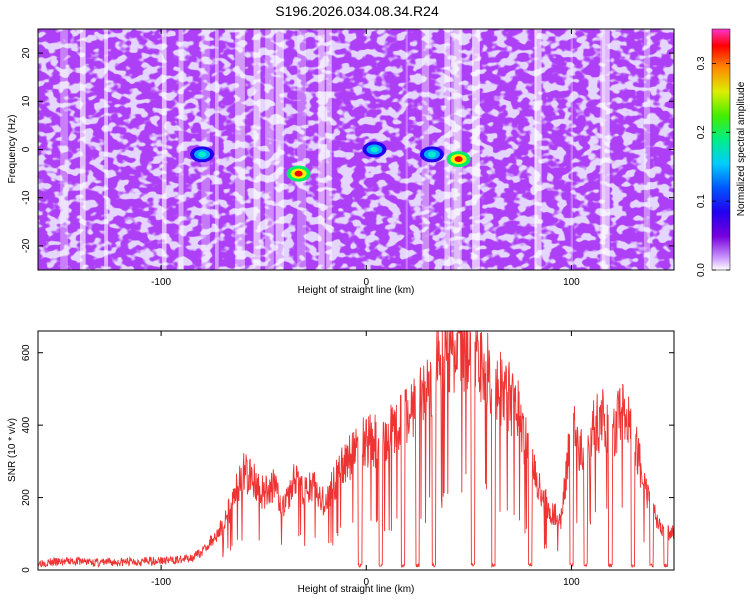 Image resolution: width=750 pixels, height=600 pixels. I want to click on colorbar-scale, so click(721, 149).